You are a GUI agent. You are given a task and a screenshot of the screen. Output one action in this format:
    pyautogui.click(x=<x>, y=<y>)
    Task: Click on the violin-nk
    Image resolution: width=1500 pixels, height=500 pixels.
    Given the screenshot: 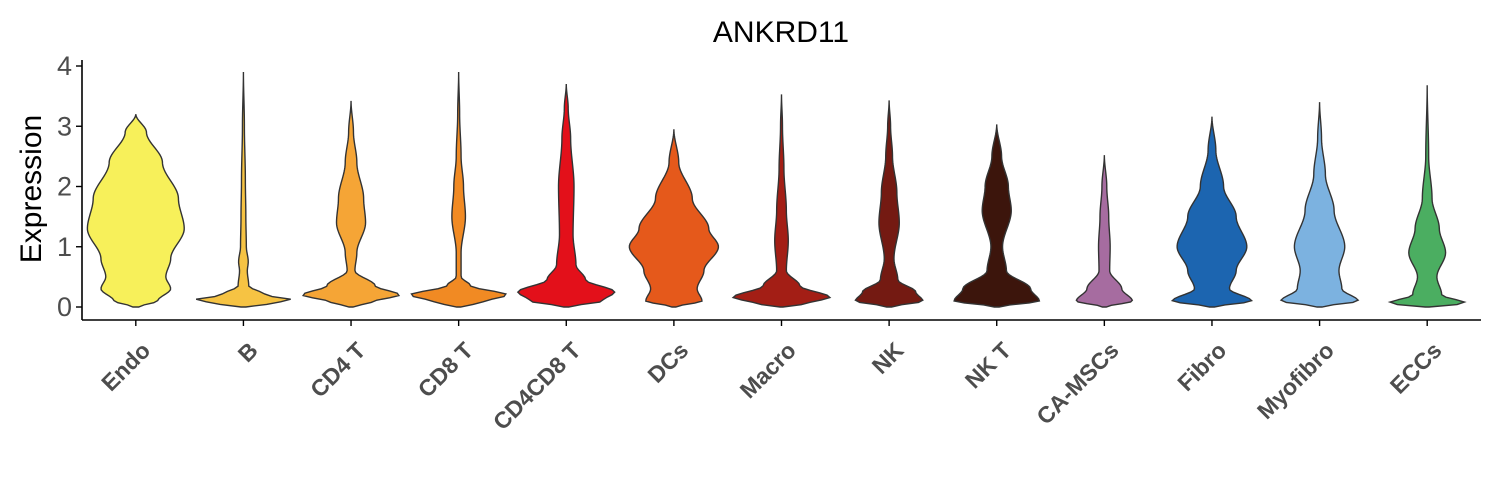 What is the action you would take?
    pyautogui.click(x=889, y=204)
    